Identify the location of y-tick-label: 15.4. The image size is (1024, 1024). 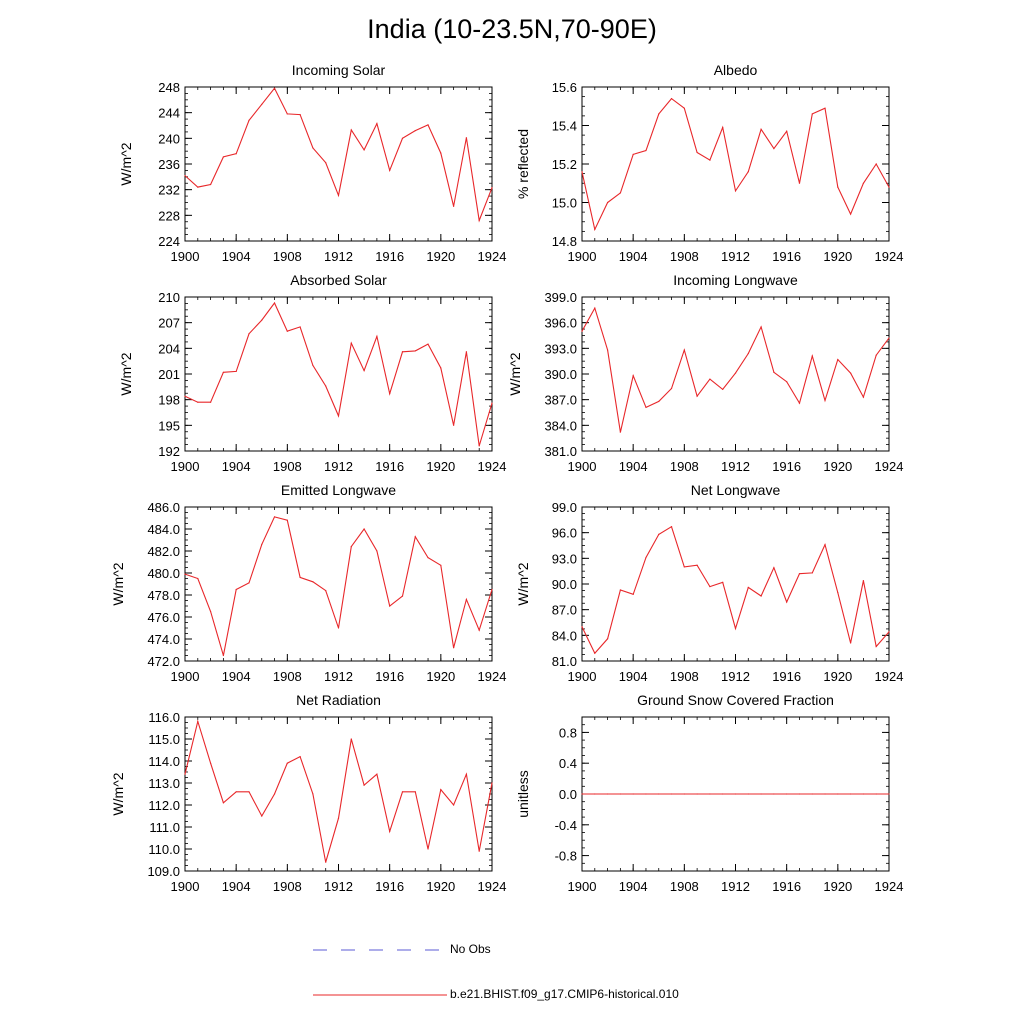
(564, 126).